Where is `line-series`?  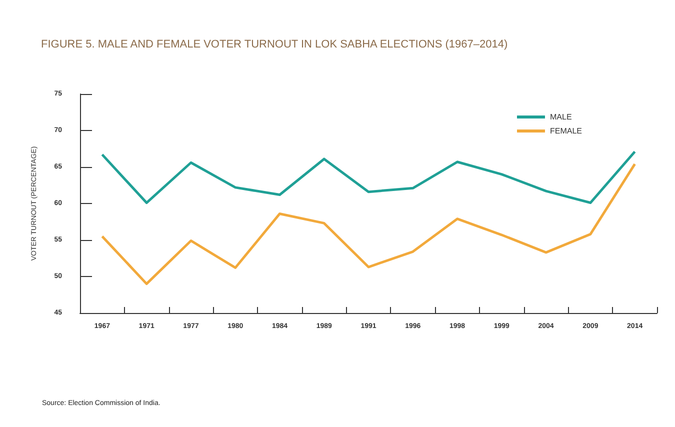
line-series is located at coordinates (368, 177).